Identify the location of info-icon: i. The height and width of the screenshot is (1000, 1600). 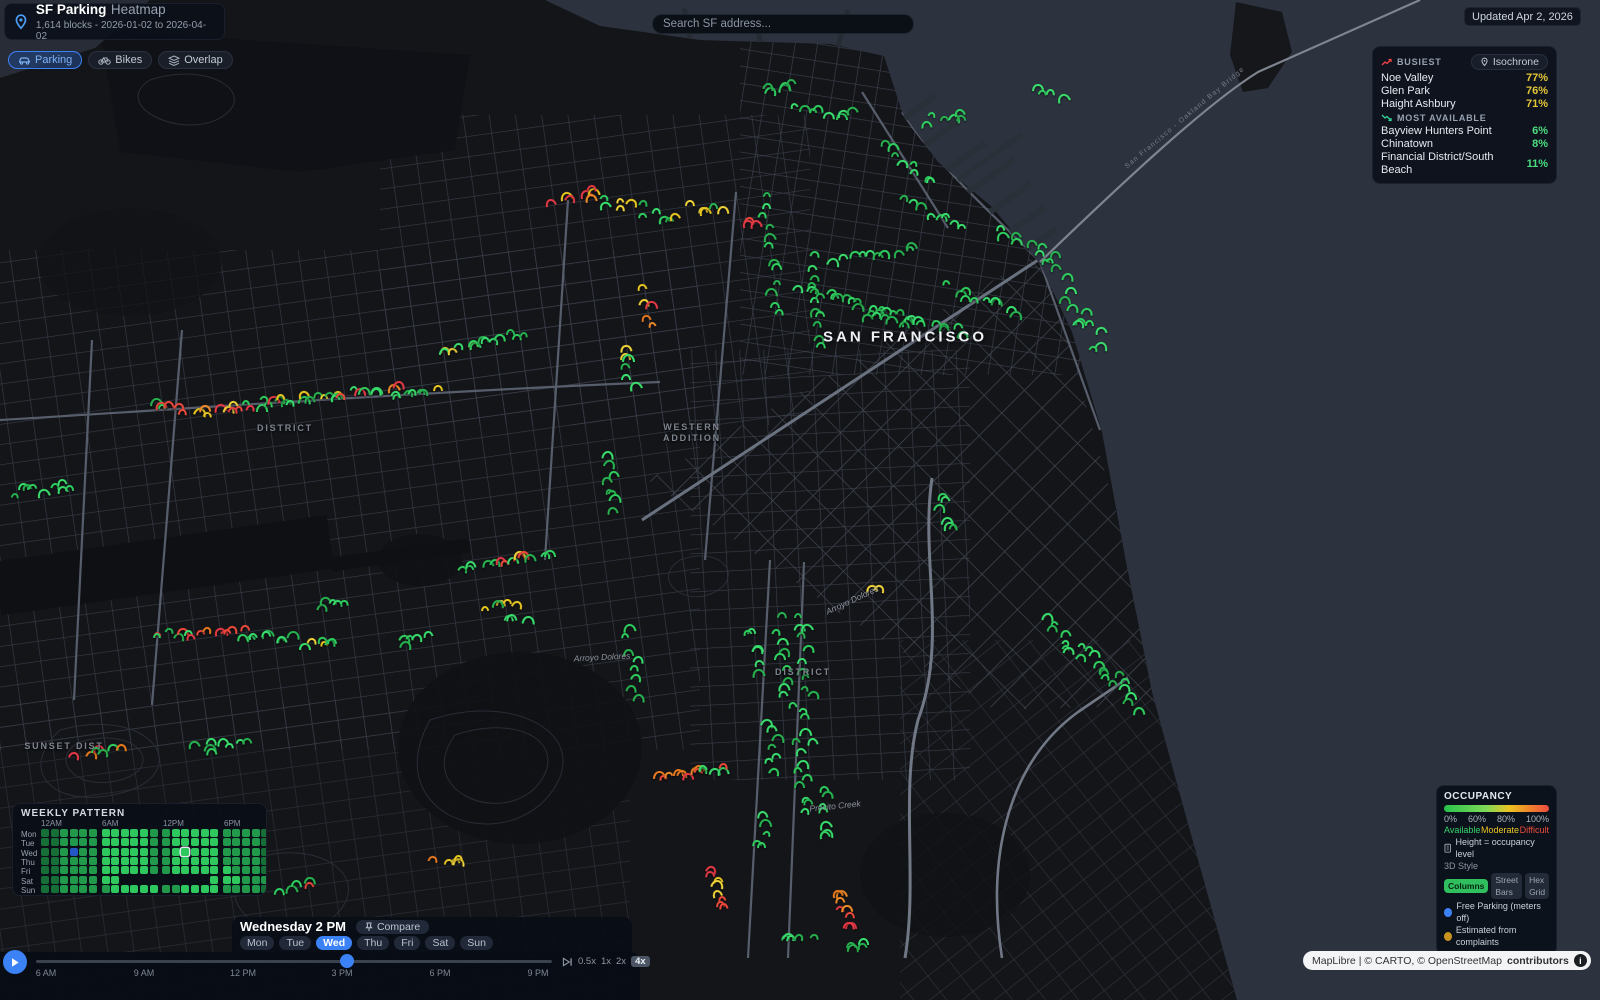
(1580, 960).